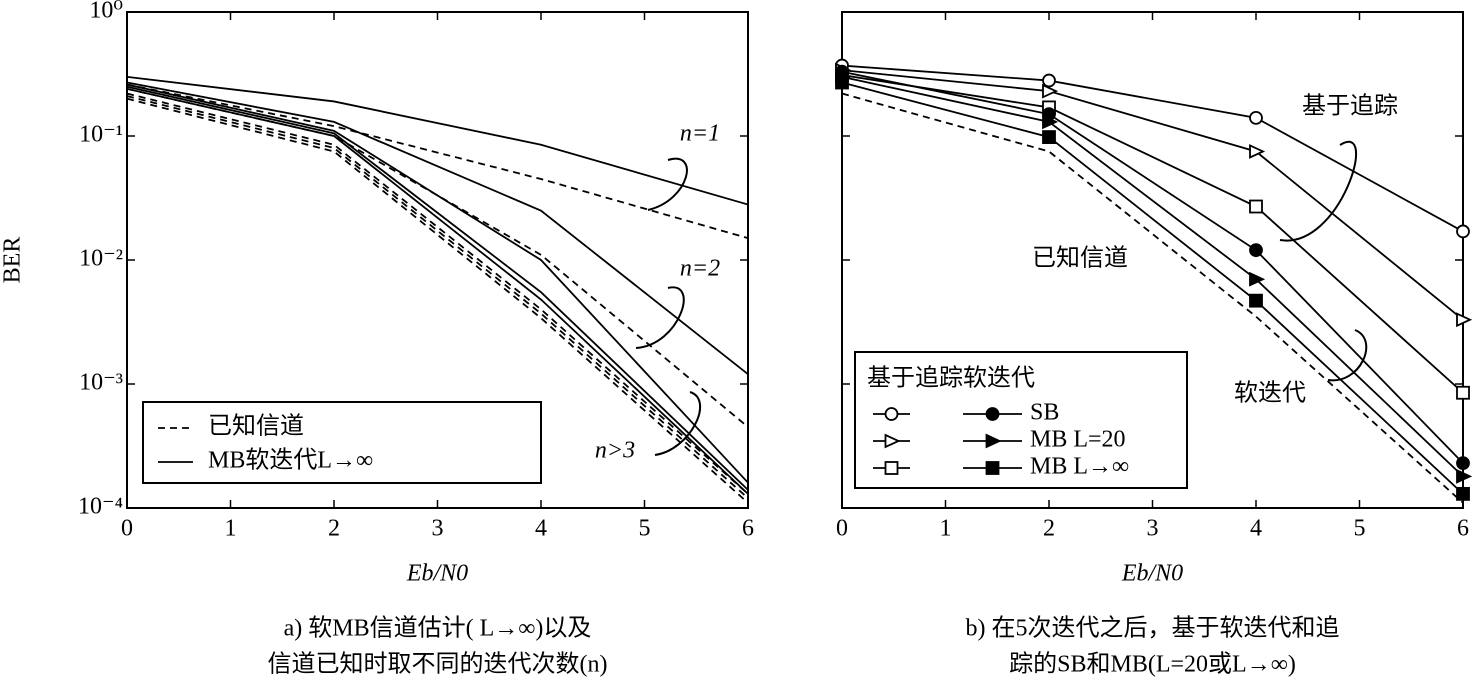 The image size is (1473, 686). I want to click on annotation: 软迭代, so click(1270, 393).